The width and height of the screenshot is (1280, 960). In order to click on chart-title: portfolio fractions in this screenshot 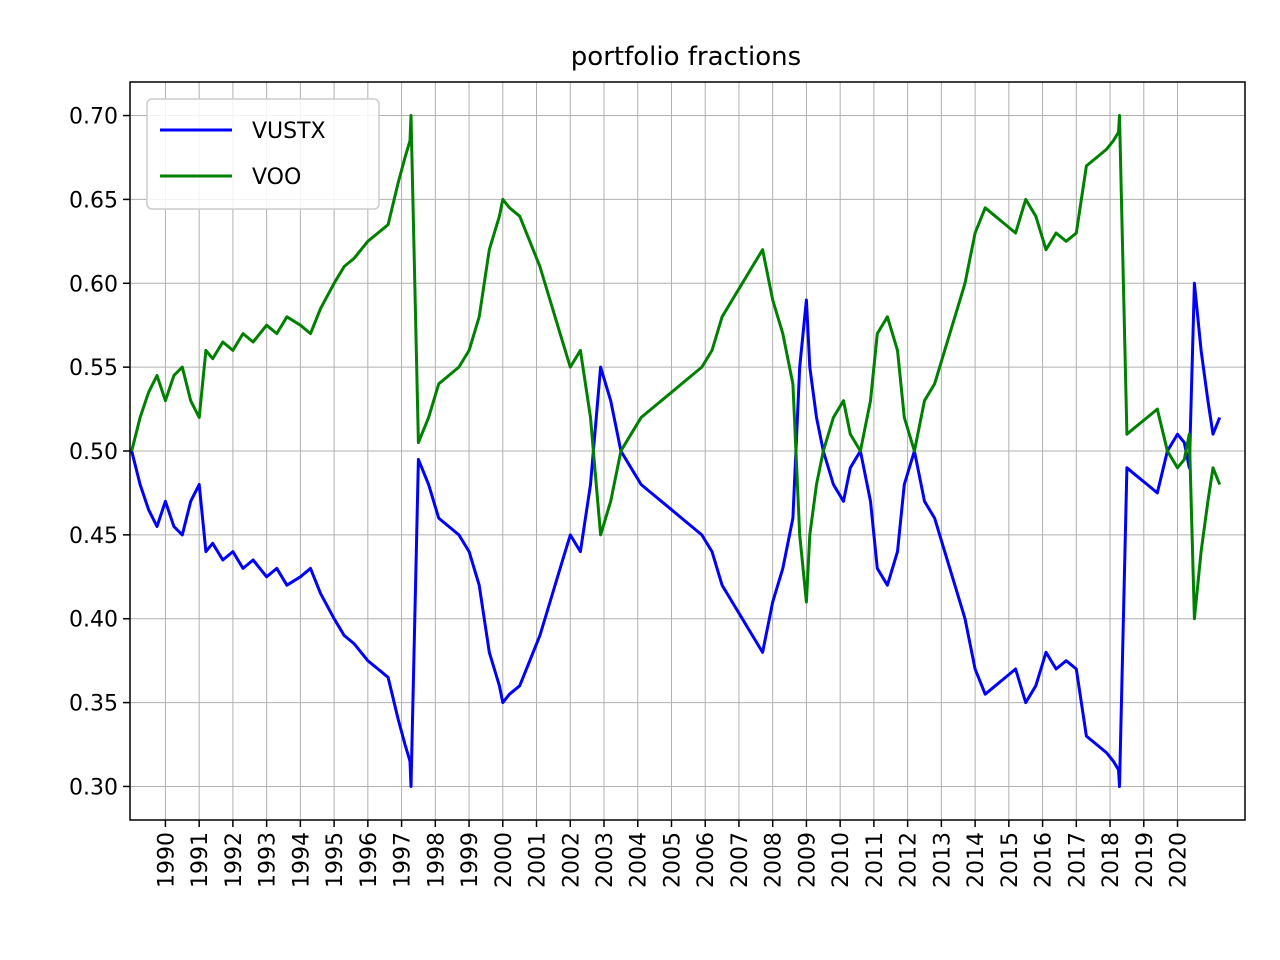, I will do `click(686, 57)`.